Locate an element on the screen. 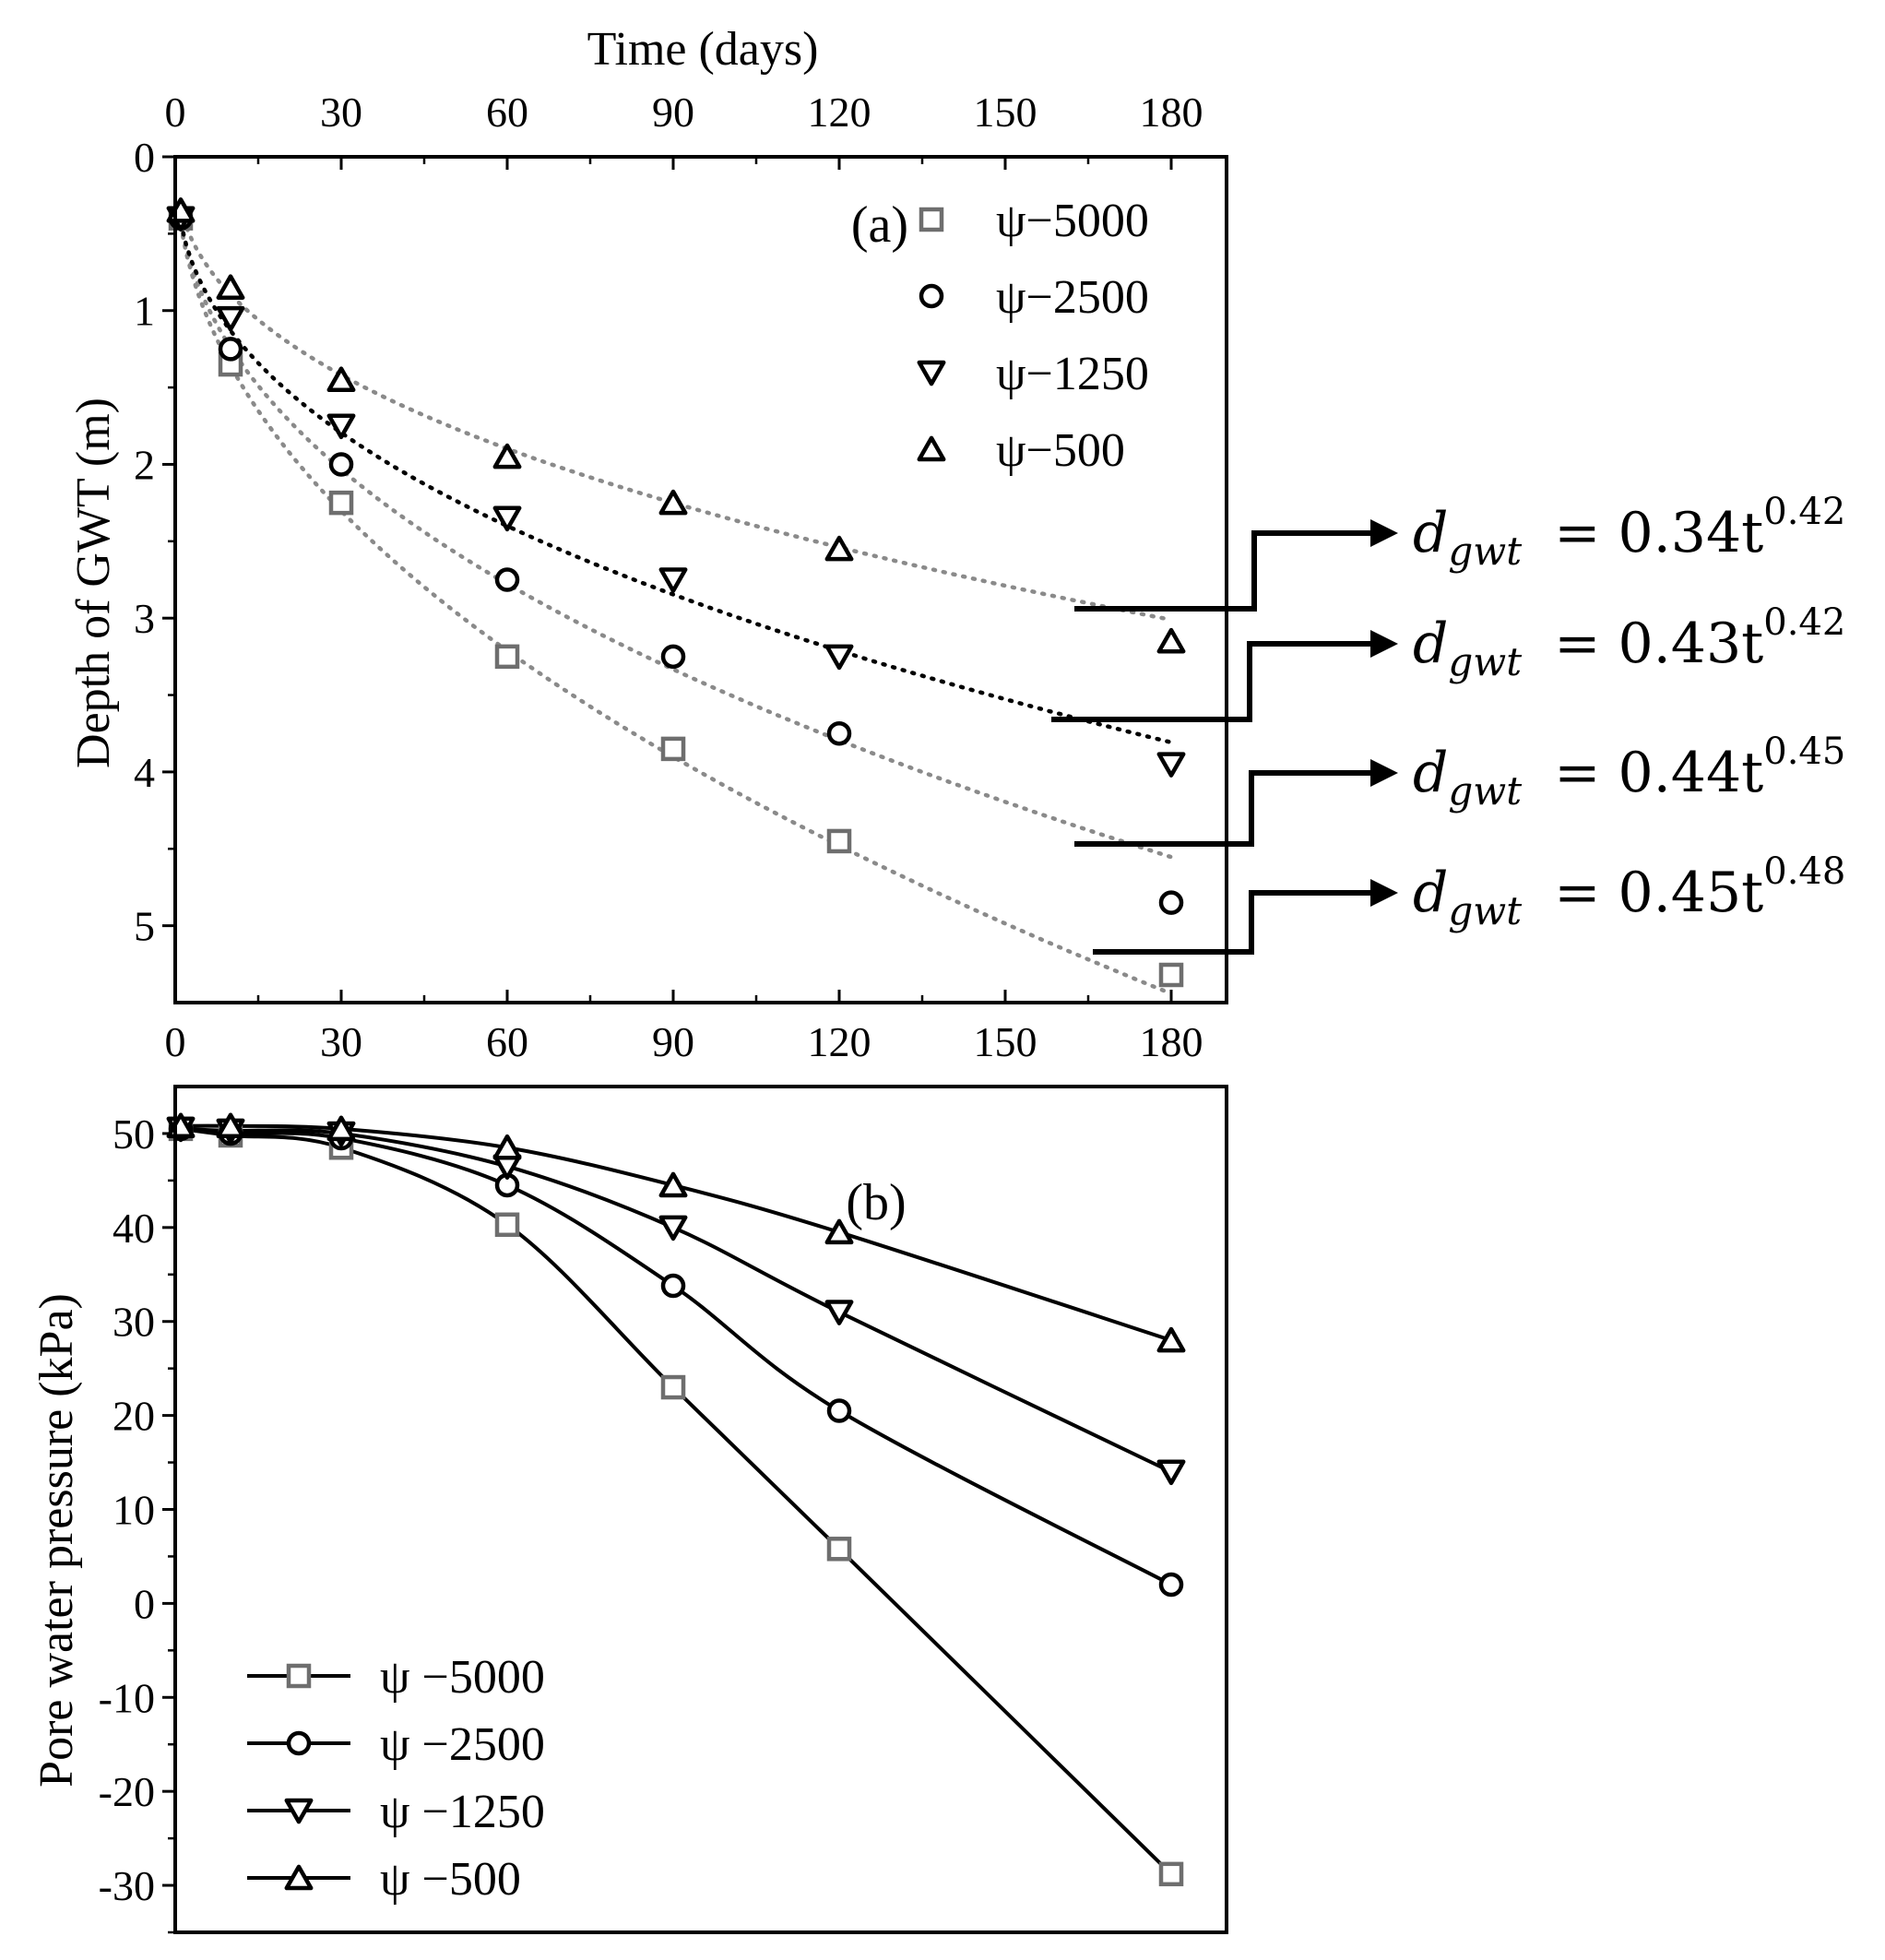 Image resolution: width=1885 pixels, height=1960 pixels. b-y-tick-label: -30 is located at coordinates (127, 1885).